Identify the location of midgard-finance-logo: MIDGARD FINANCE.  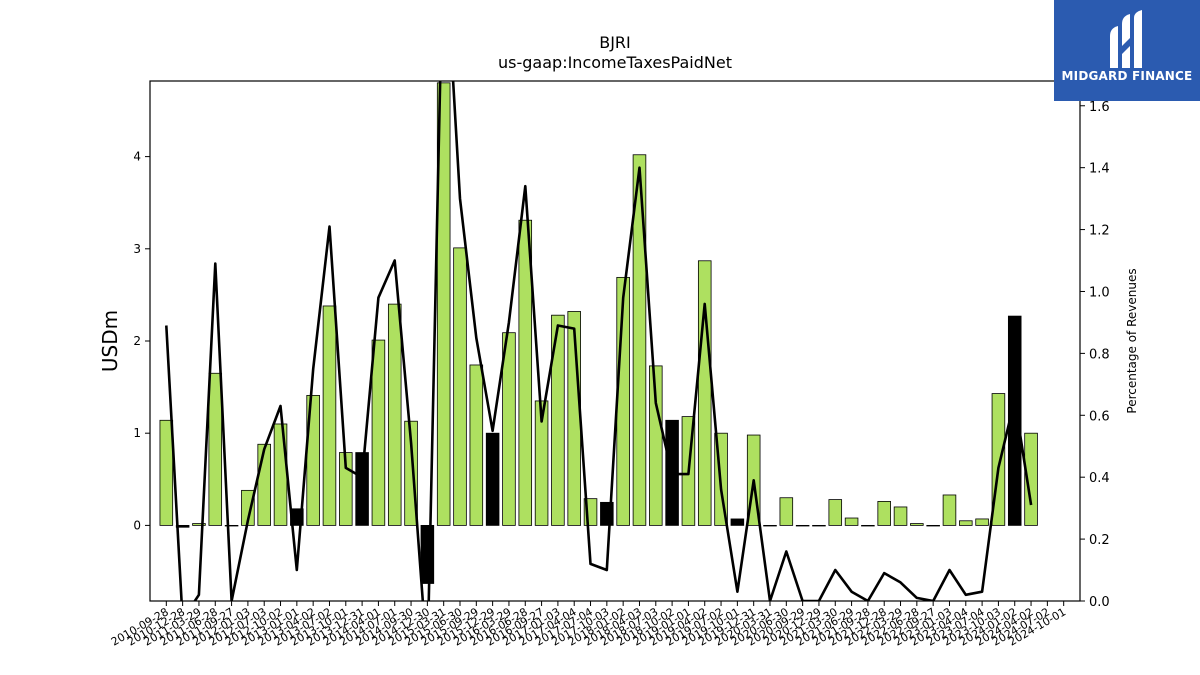
(1127, 50).